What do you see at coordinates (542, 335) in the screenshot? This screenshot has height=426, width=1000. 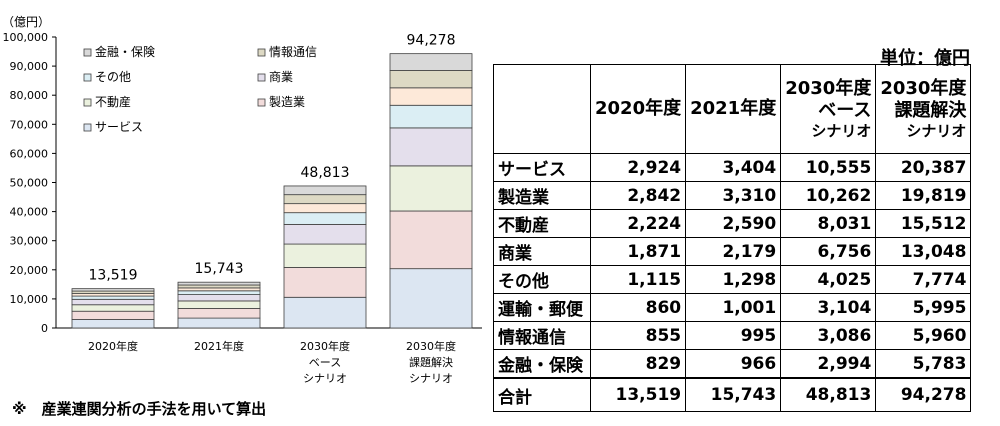 I see `table-row-label: 情報通信` at bounding box center [542, 335].